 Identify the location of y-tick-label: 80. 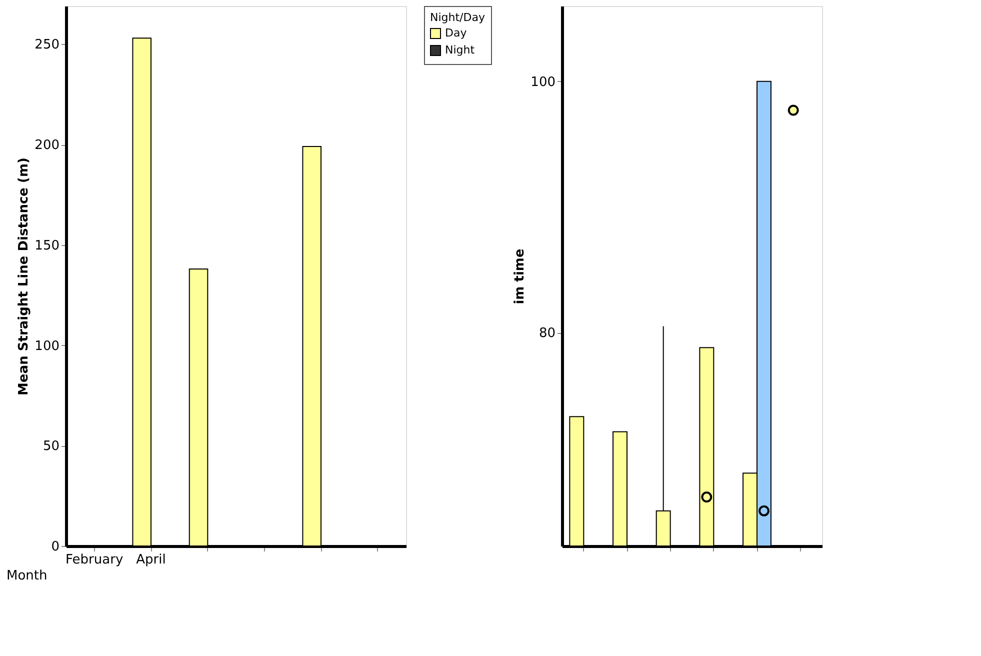
(547, 334).